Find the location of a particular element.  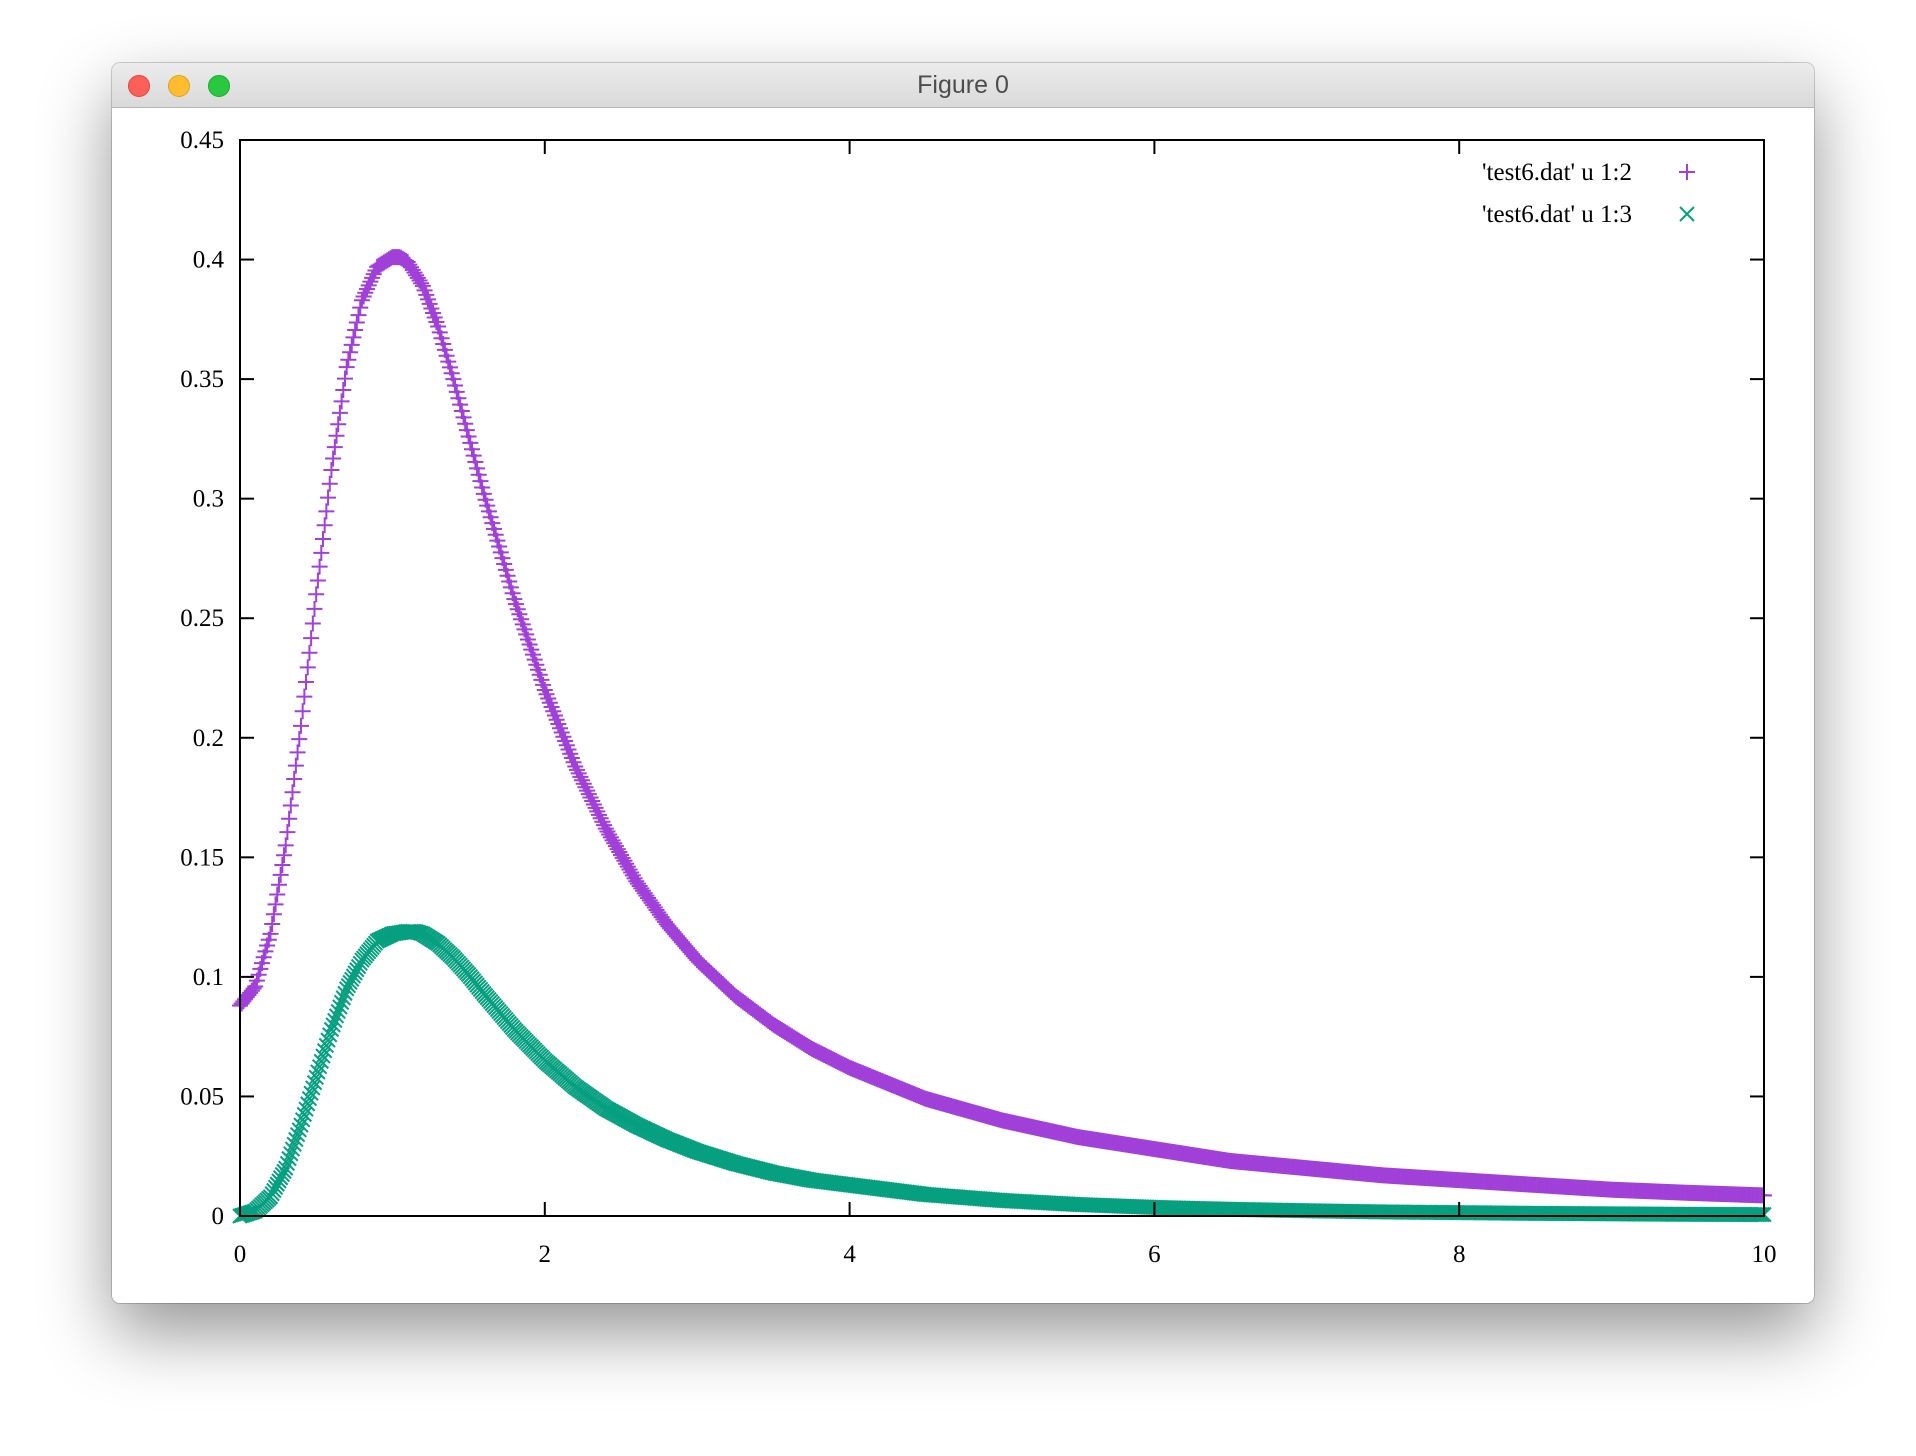

title-bar: Figure 0 is located at coordinates (963, 85).